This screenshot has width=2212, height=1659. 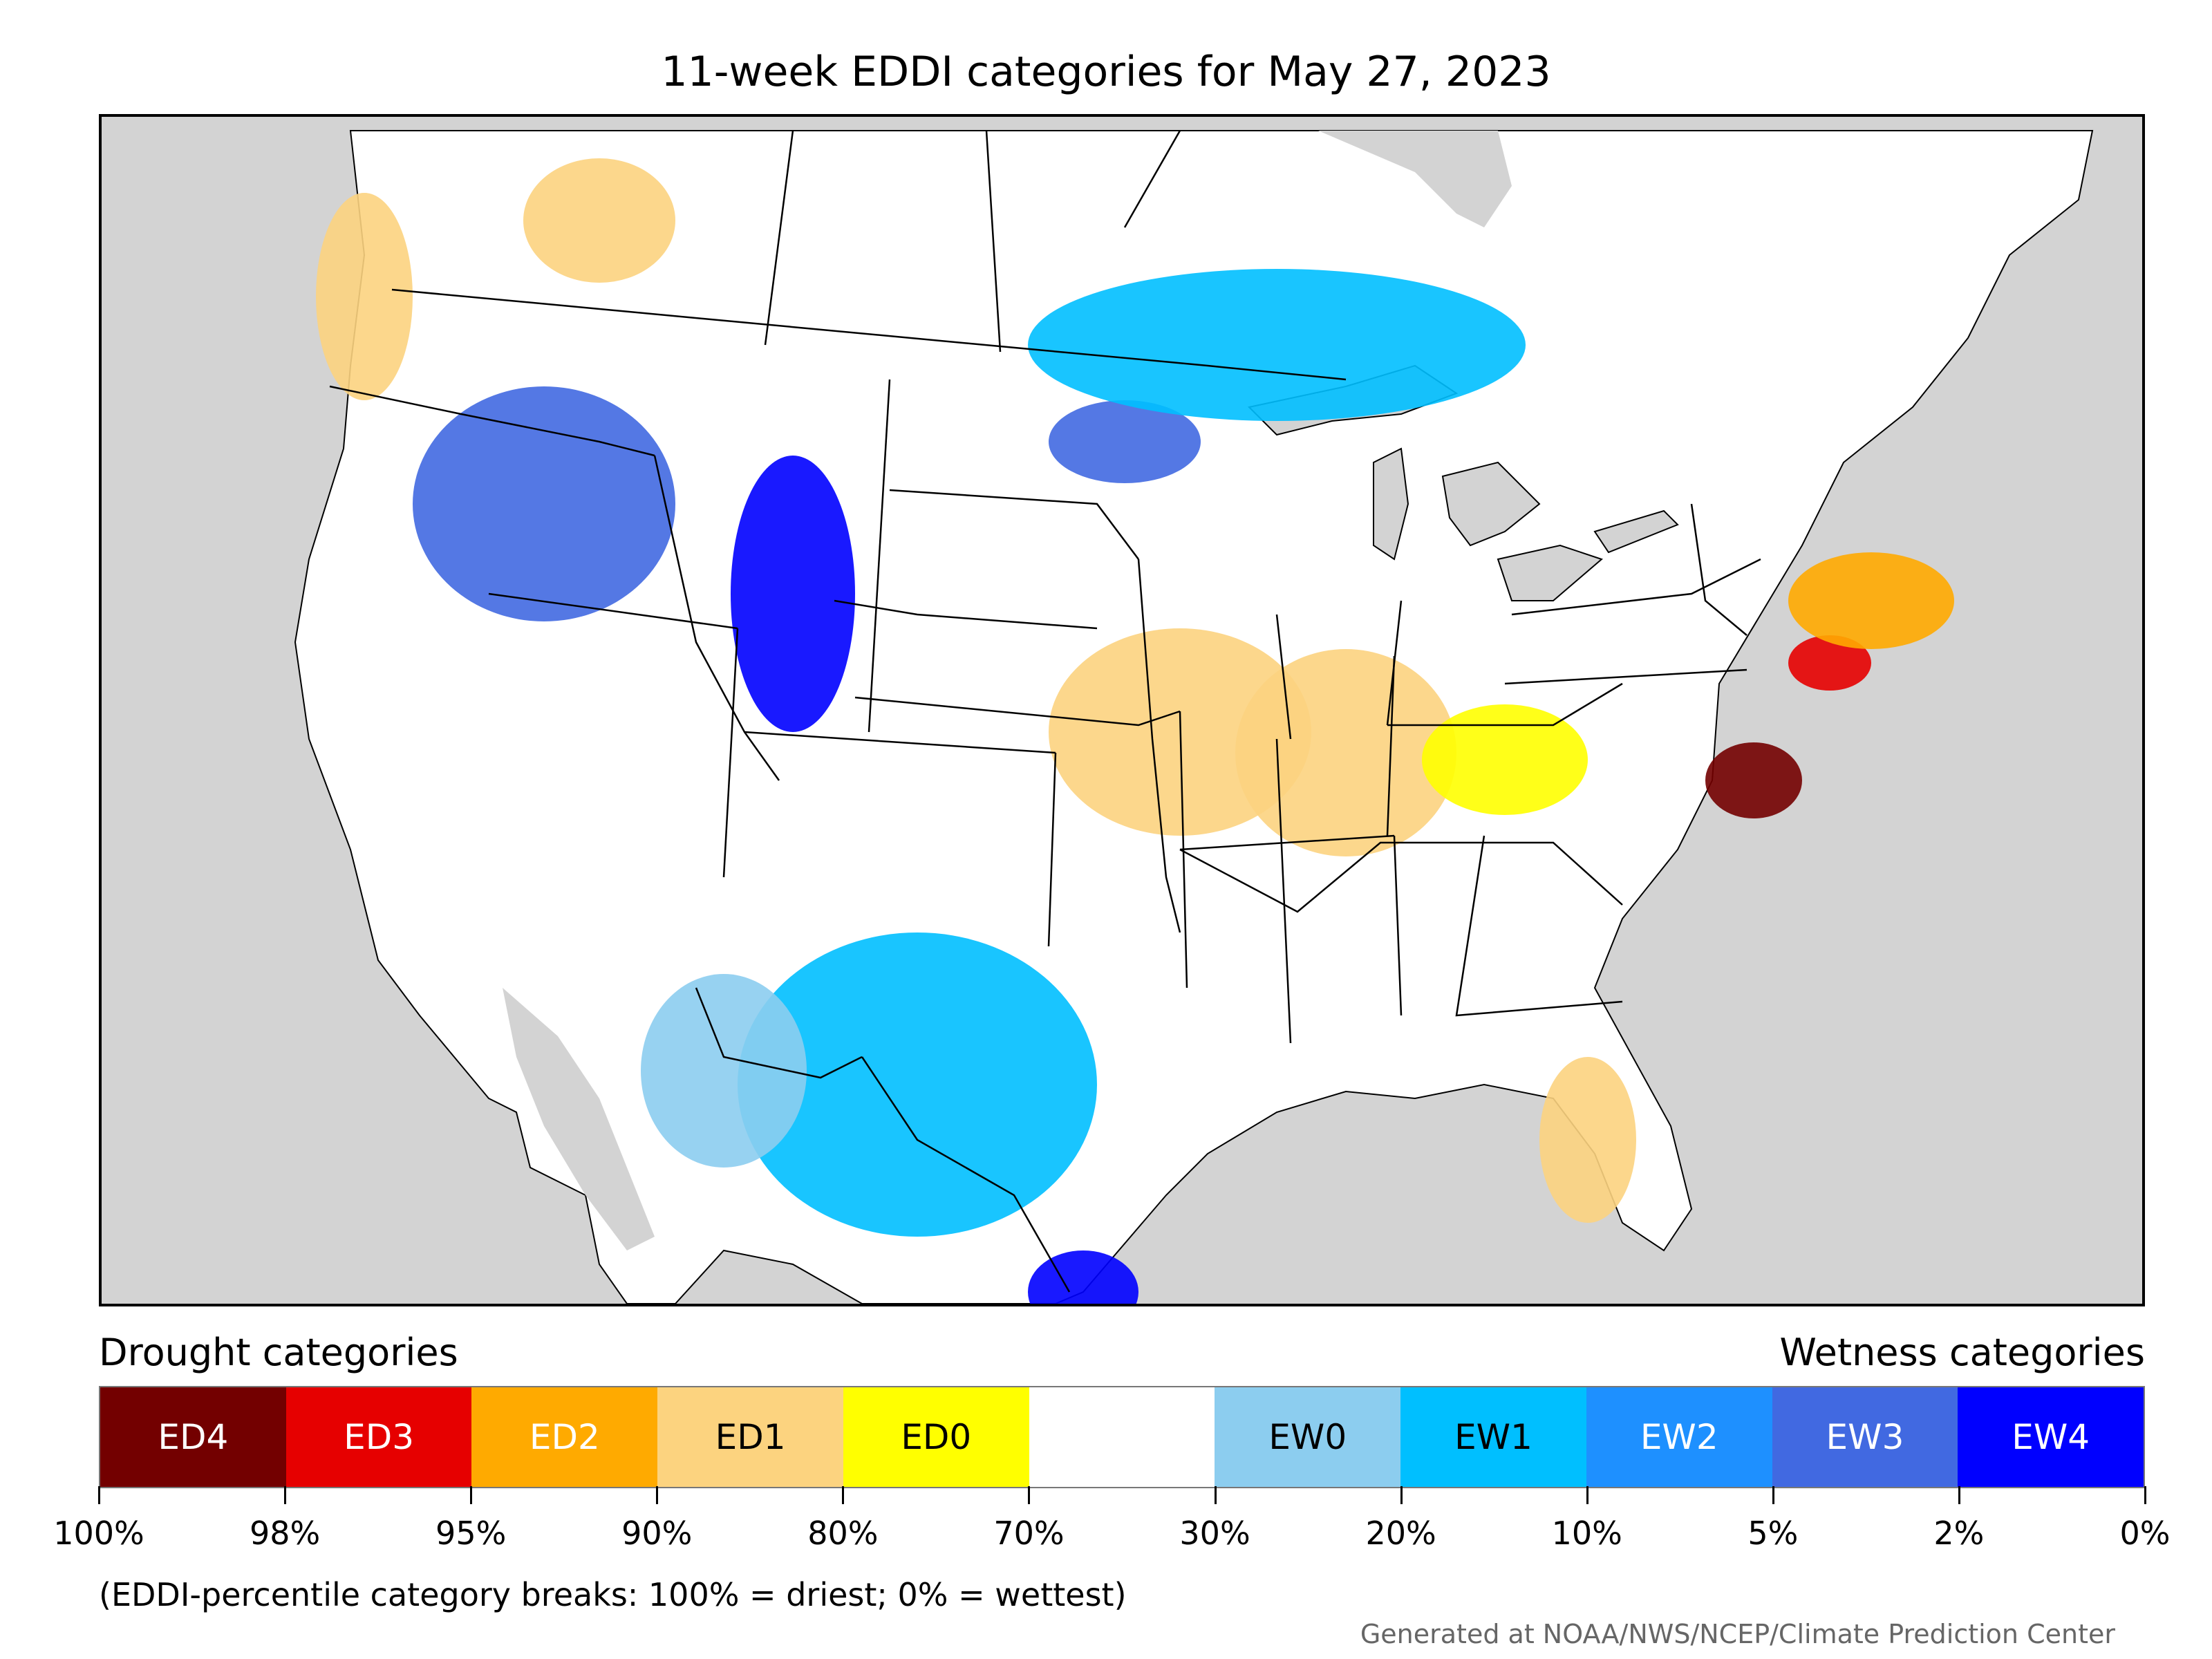 What do you see at coordinates (1415, 179) in the screenshot?
I see `hudson-bay-edge` at bounding box center [1415, 179].